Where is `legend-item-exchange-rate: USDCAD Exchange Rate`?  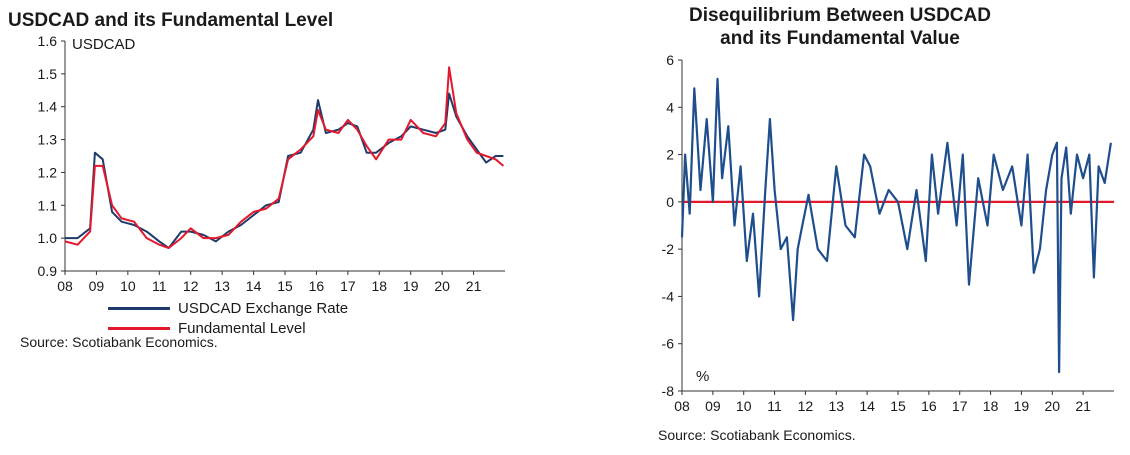 legend-item-exchange-rate: USDCAD Exchange Rate is located at coordinates (228, 308).